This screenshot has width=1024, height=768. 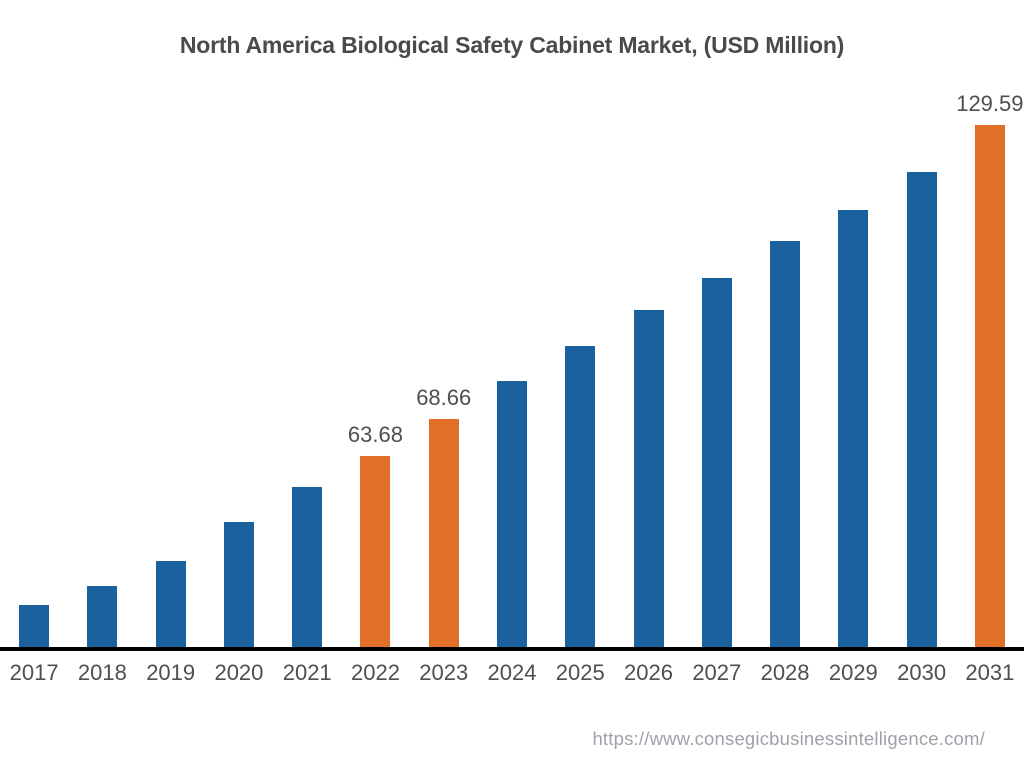 What do you see at coordinates (717, 672) in the screenshot?
I see `x-tick-label-2027: 2027` at bounding box center [717, 672].